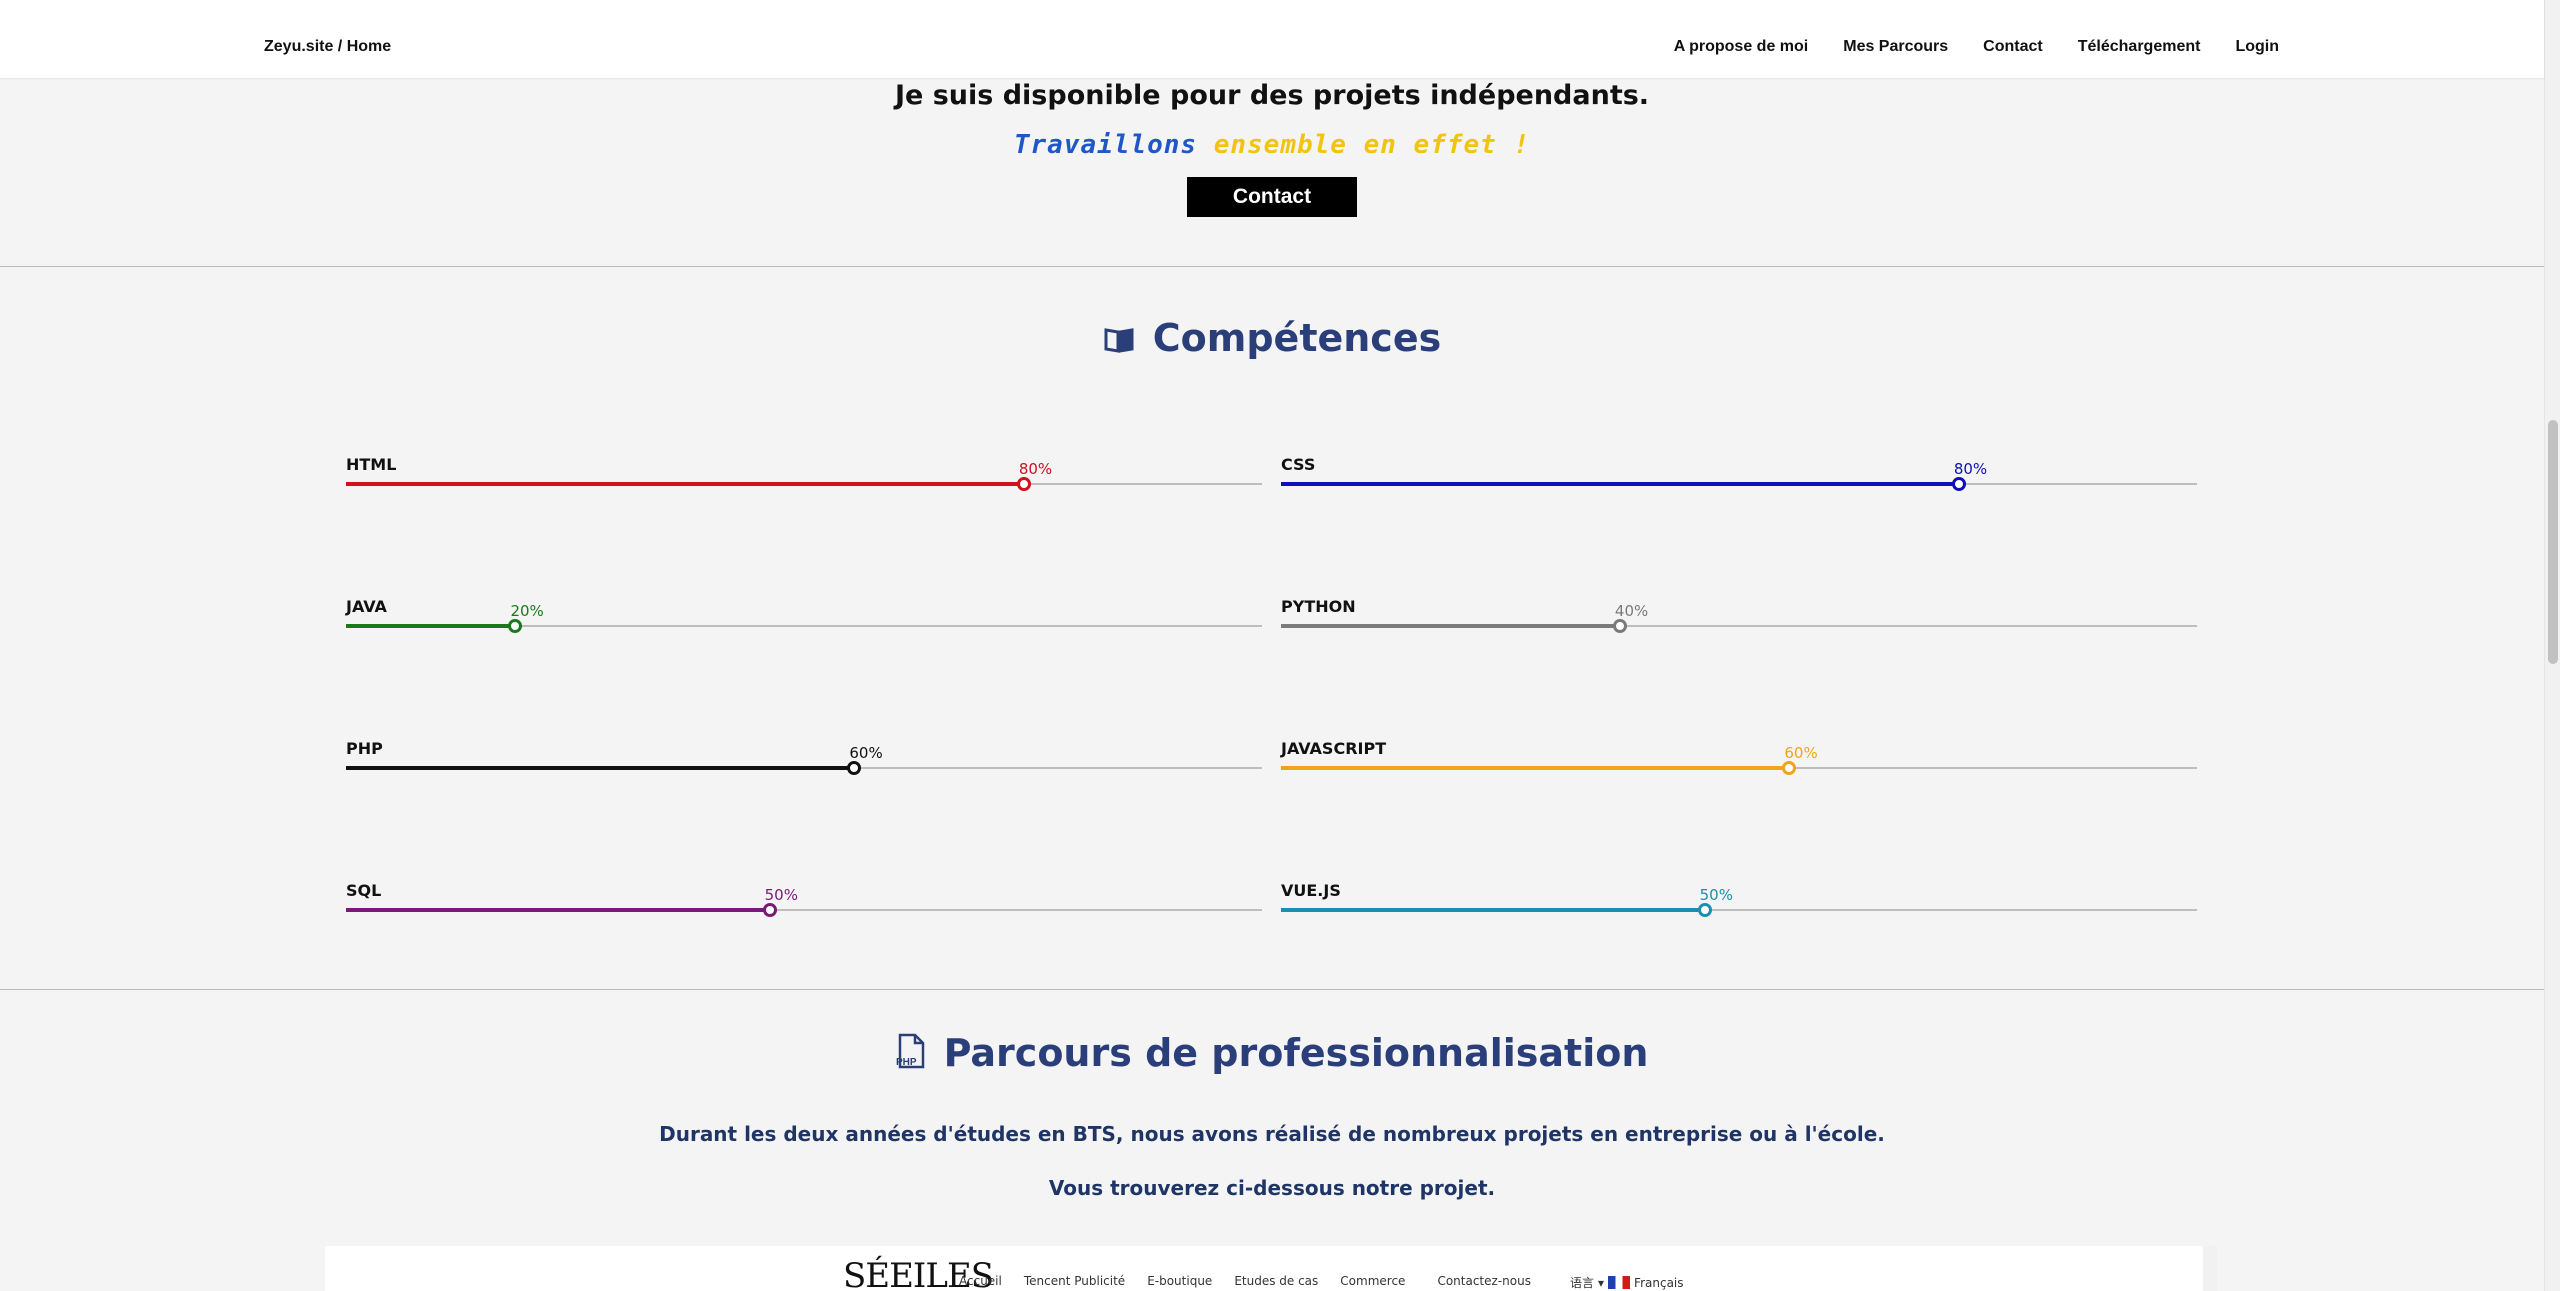 The height and width of the screenshot is (1291, 2560). I want to click on skill-name: JAVA, so click(366, 606).